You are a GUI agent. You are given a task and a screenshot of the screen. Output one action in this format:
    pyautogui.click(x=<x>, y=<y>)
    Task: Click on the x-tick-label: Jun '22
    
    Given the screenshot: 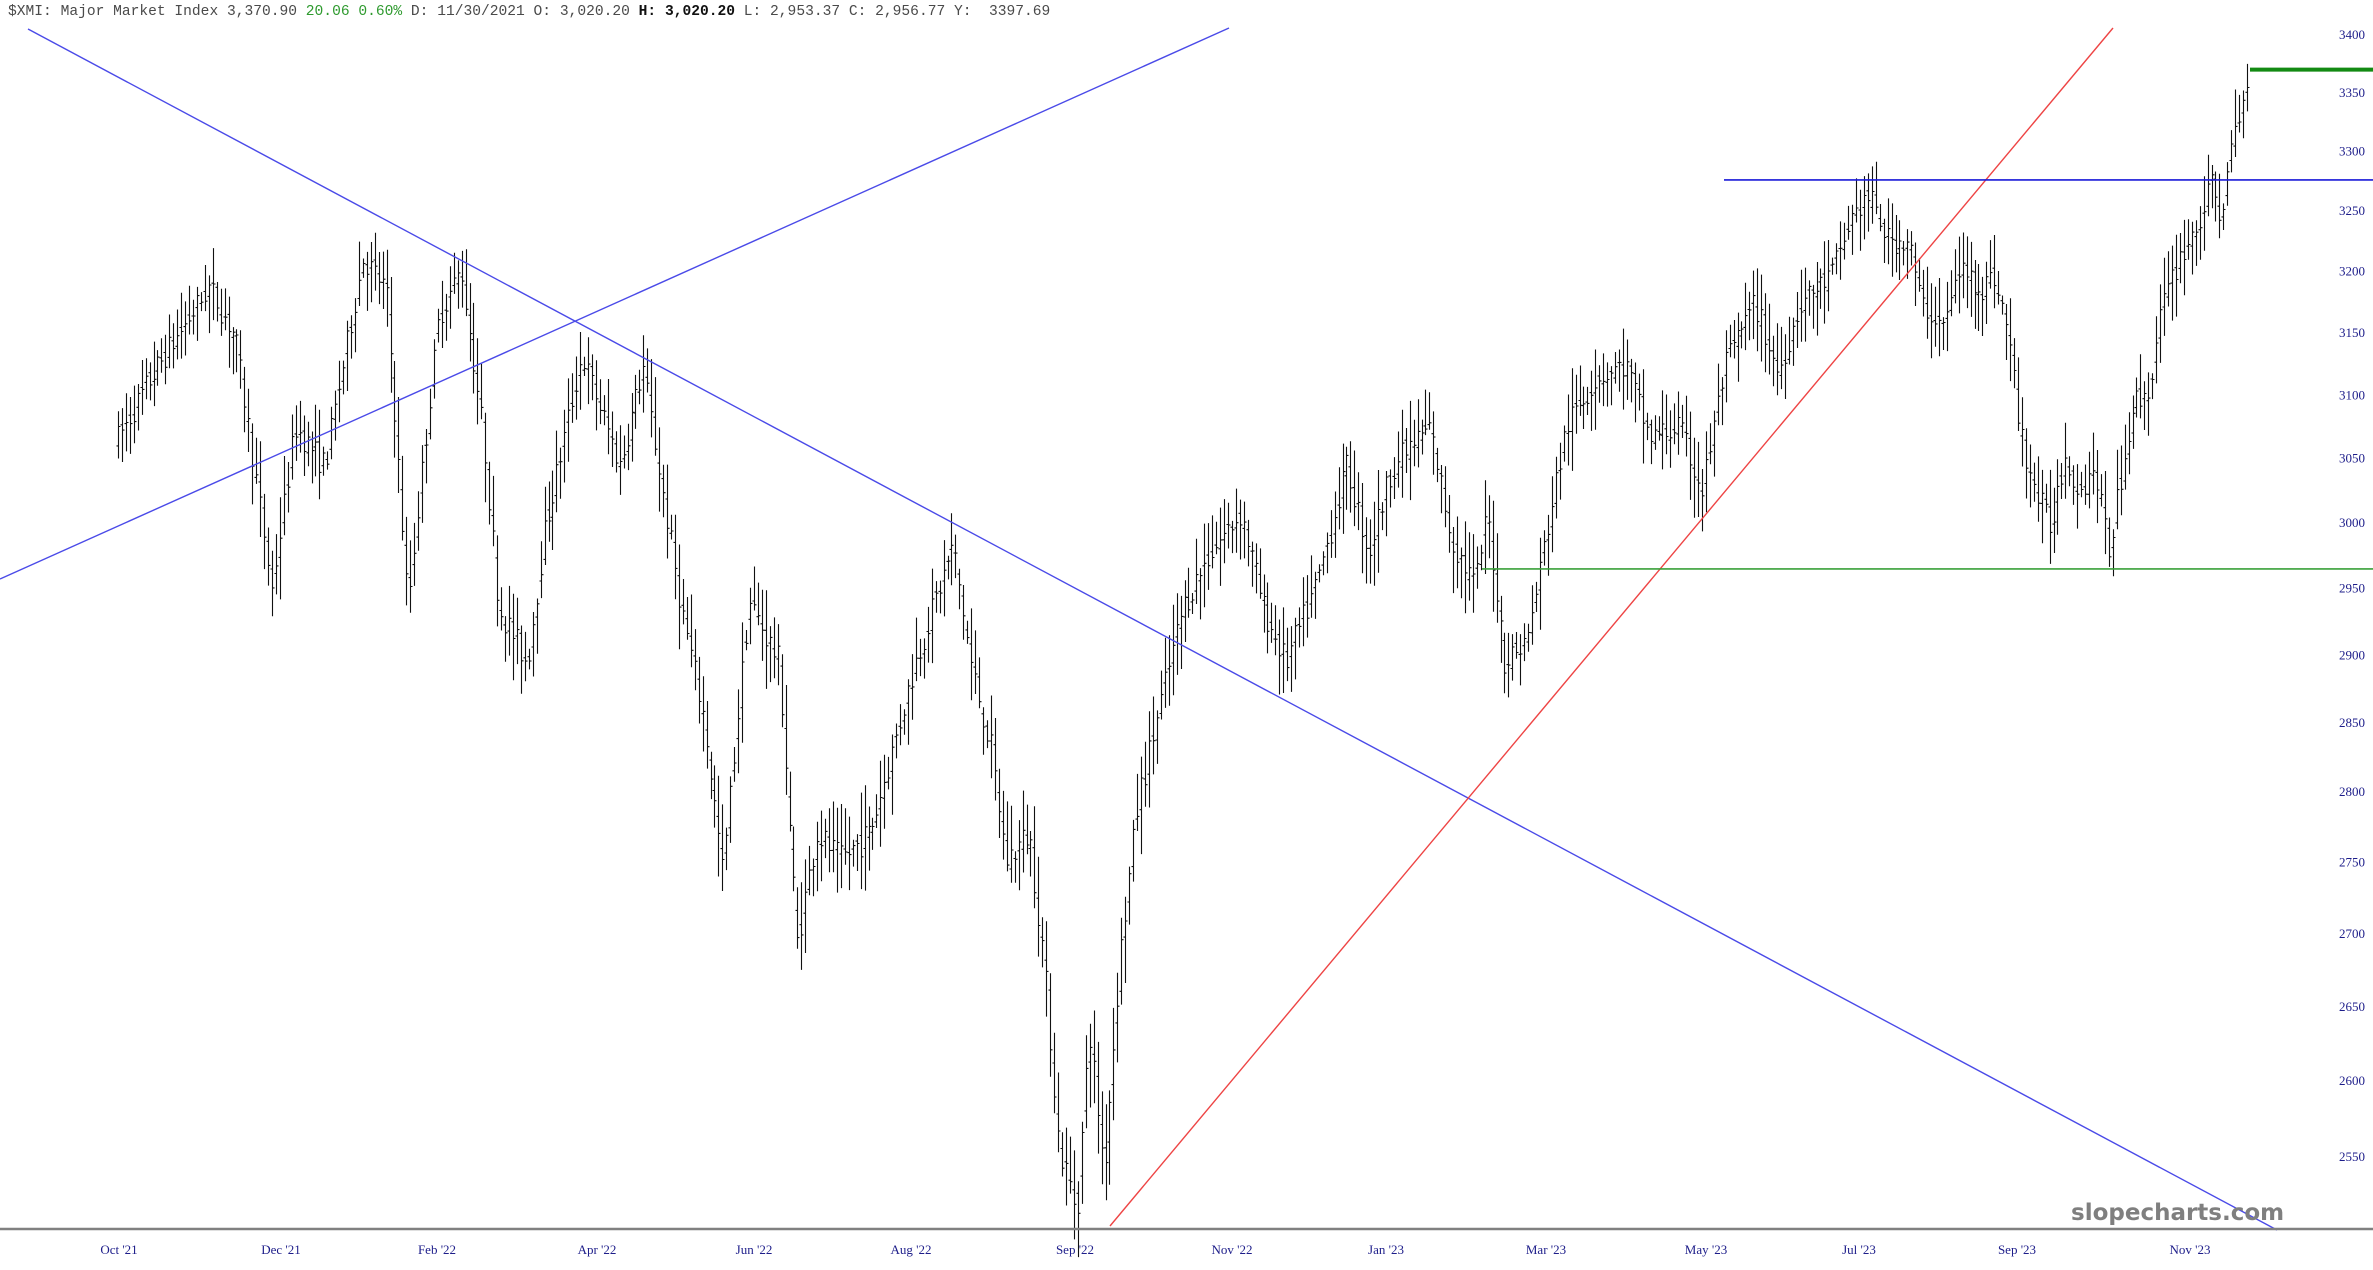 What is the action you would take?
    pyautogui.click(x=754, y=1249)
    